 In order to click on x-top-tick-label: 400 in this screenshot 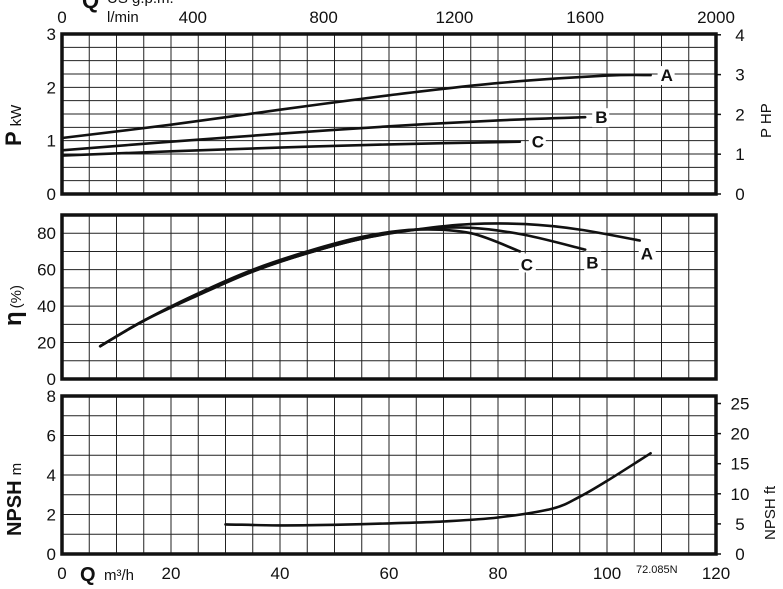, I will do `click(193, 17)`.